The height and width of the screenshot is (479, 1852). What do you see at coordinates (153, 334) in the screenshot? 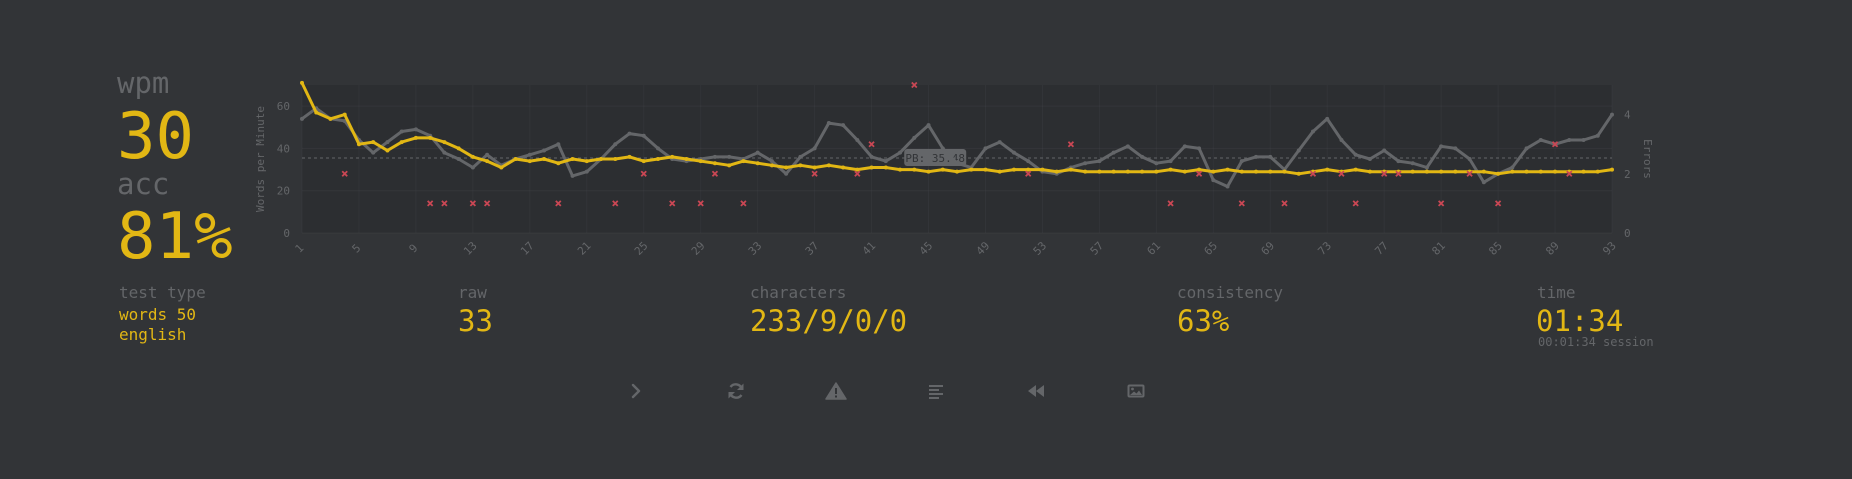
I see `test-type-language: english` at bounding box center [153, 334].